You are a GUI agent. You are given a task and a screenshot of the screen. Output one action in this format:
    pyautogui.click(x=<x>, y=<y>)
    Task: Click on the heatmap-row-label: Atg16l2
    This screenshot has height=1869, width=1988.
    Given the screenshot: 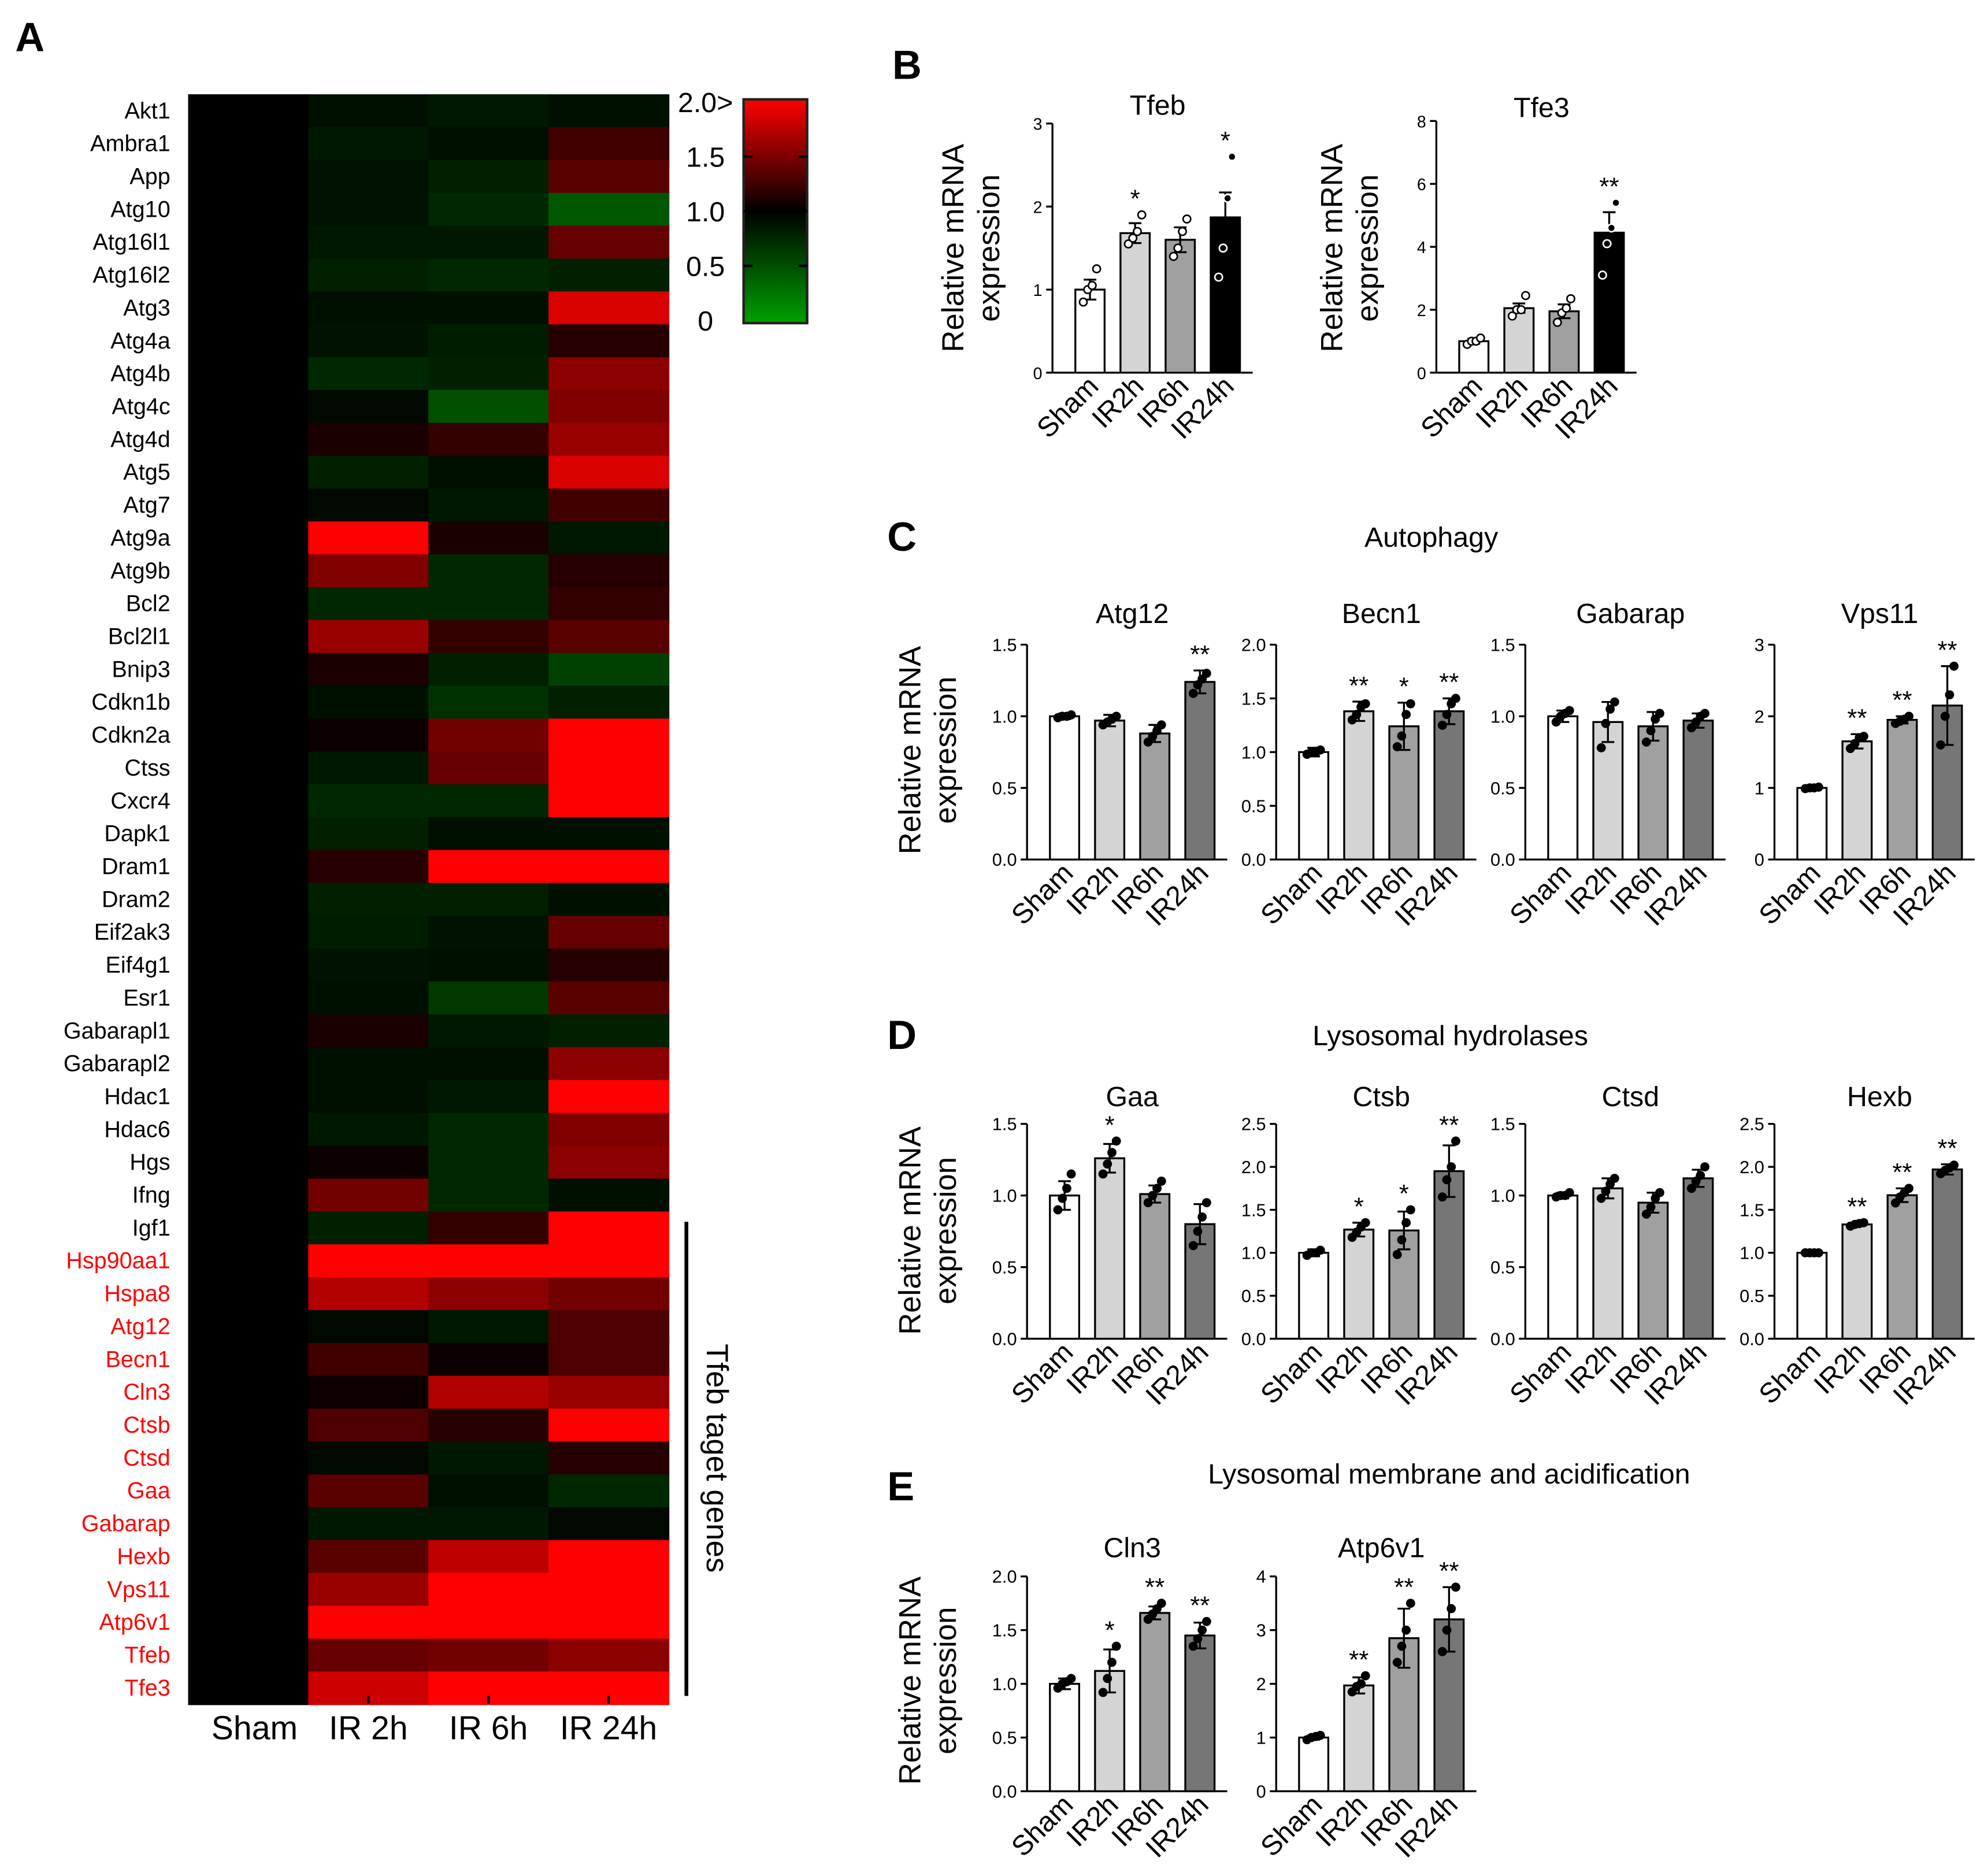 What is the action you would take?
    pyautogui.click(x=131, y=275)
    